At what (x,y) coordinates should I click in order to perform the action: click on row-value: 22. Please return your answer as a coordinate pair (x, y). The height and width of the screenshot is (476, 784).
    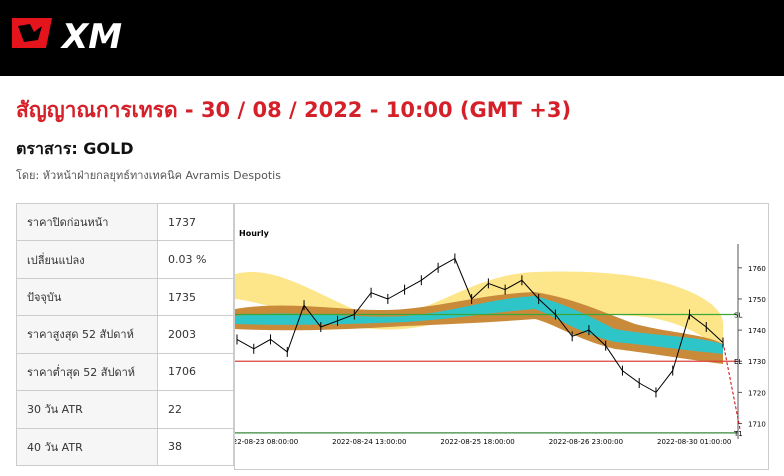
    Looking at the image, I should click on (195, 409).